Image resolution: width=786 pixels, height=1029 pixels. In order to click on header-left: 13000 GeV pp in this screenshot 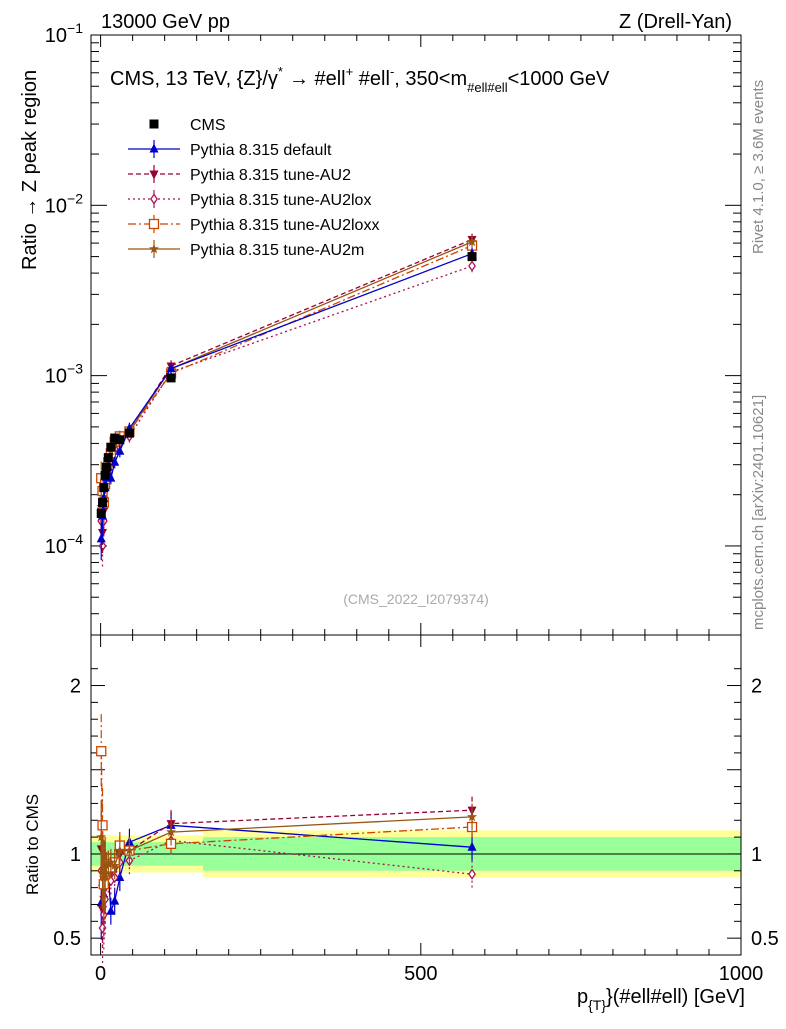, I will do `click(165, 22)`.